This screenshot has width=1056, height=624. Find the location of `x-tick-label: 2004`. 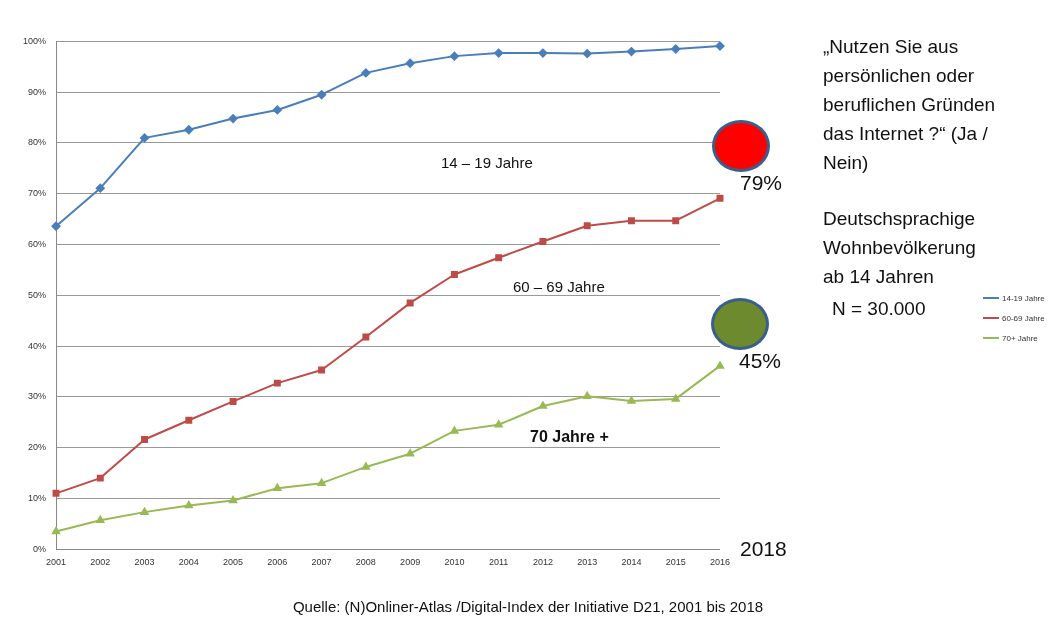

x-tick-label: 2004 is located at coordinates (188, 562).